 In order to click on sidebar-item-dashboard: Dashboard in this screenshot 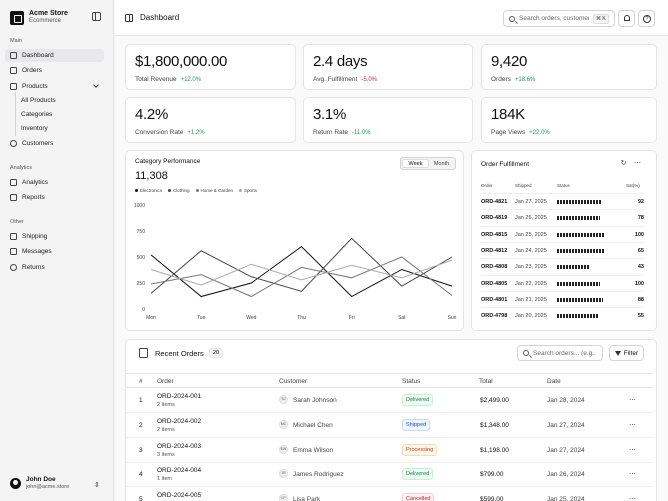, I will do `click(54, 55)`.